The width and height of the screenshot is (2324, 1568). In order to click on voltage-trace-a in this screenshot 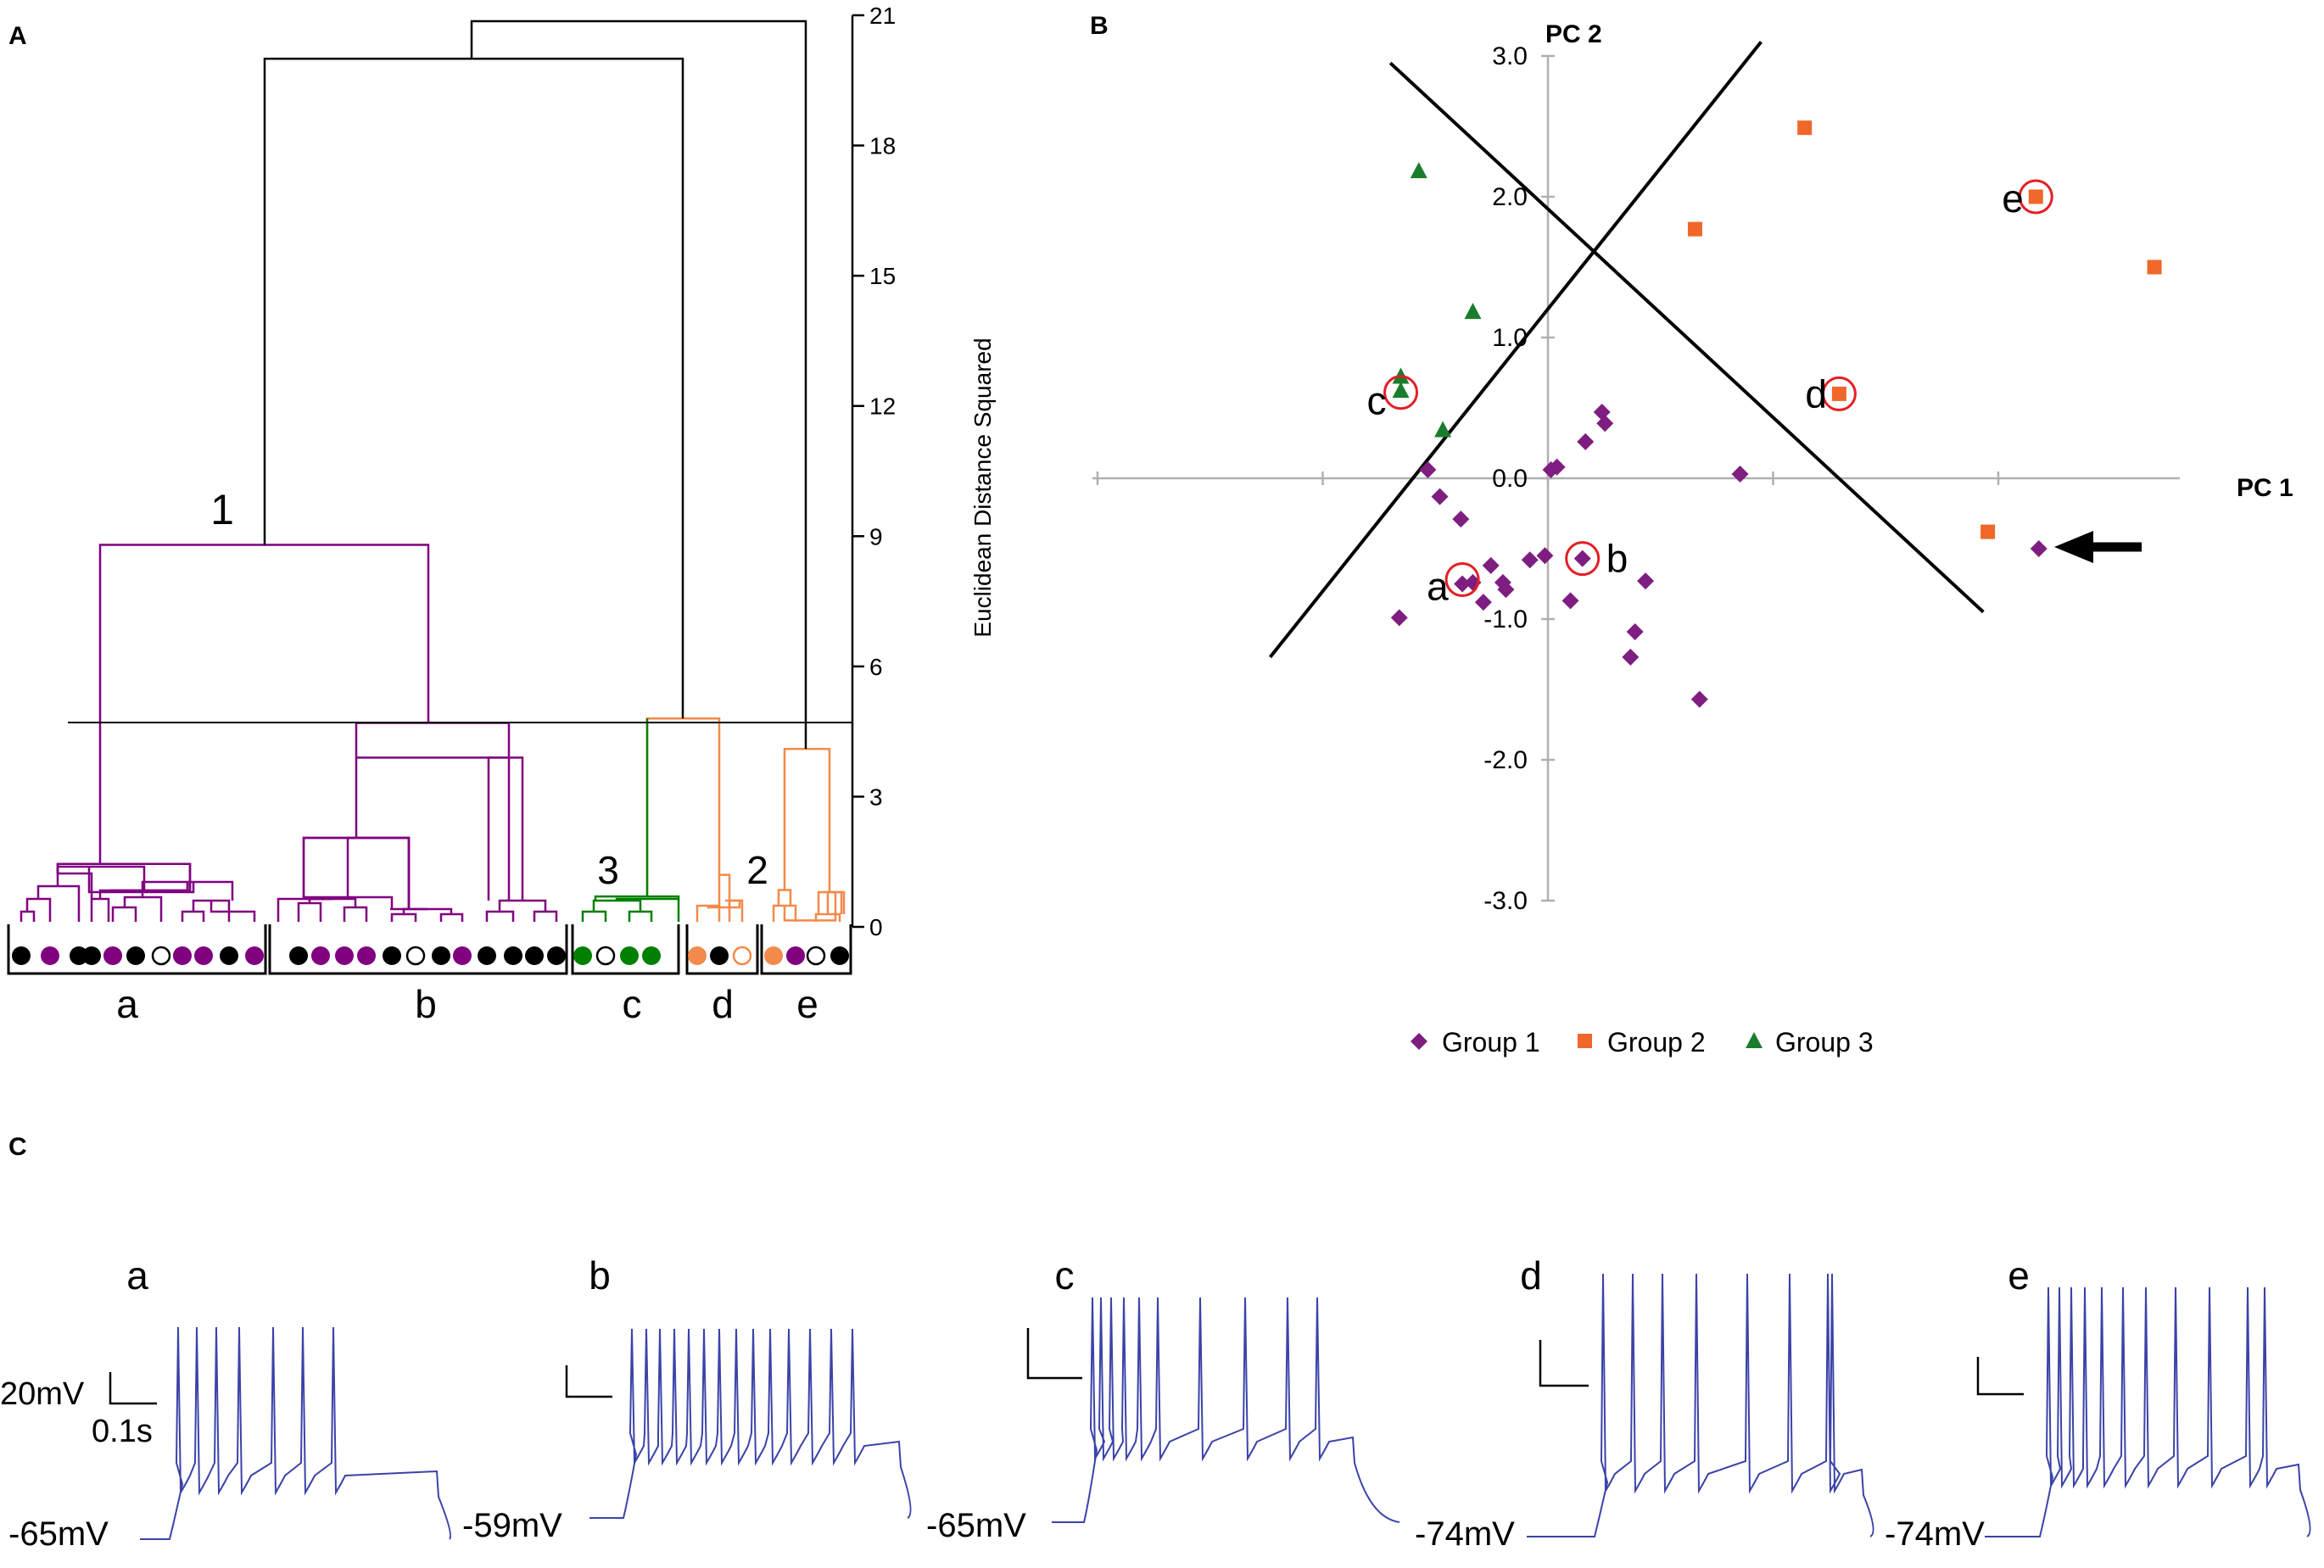, I will do `click(296, 1433)`.